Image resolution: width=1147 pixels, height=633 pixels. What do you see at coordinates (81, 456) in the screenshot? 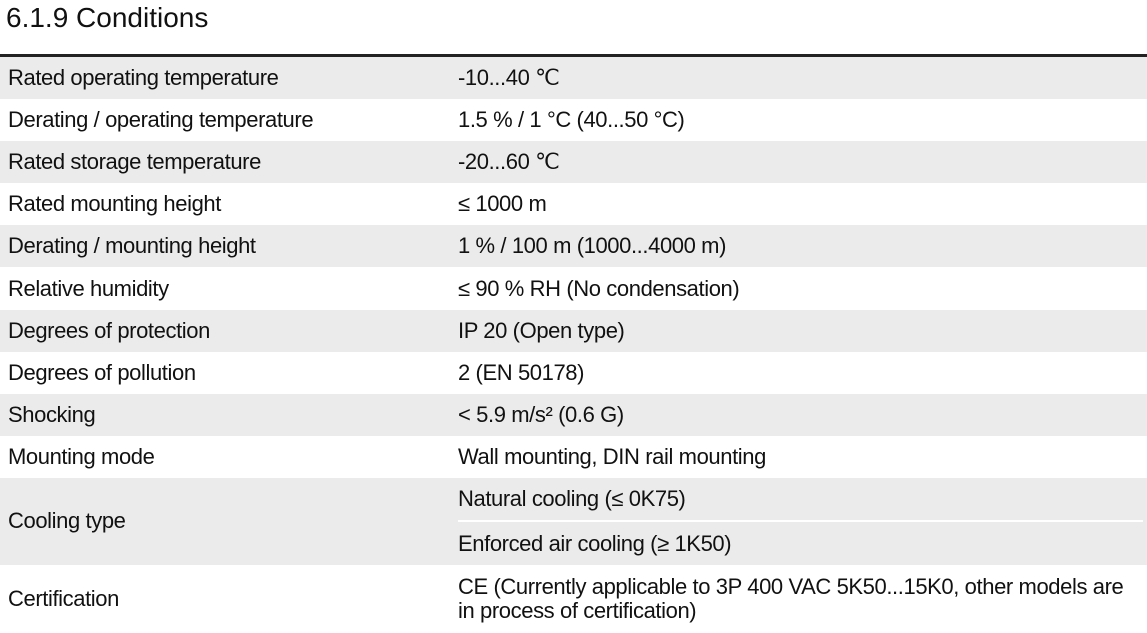
I see `row-label: Mounting mode` at bounding box center [81, 456].